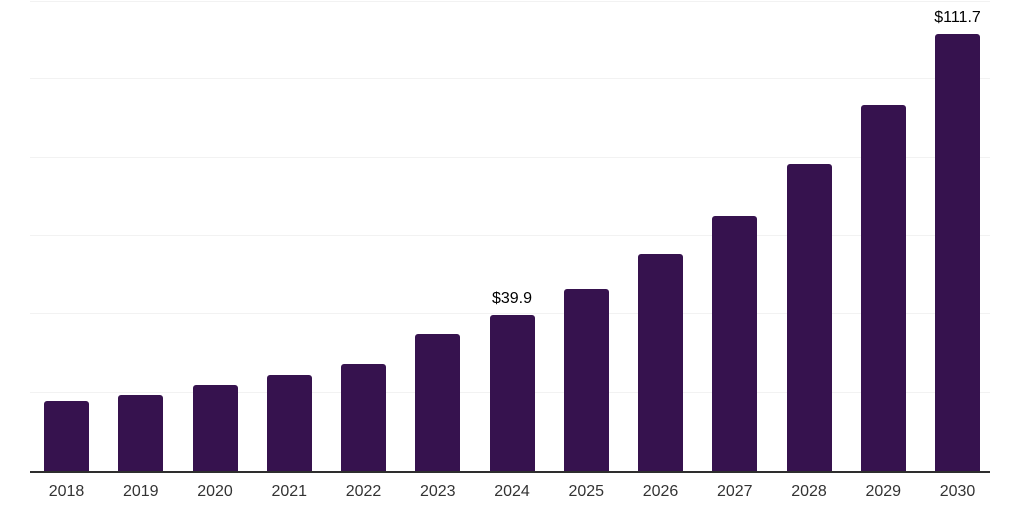 This screenshot has width=1024, height=512. Describe the element at coordinates (363, 417) in the screenshot. I see `bar-2022` at that location.